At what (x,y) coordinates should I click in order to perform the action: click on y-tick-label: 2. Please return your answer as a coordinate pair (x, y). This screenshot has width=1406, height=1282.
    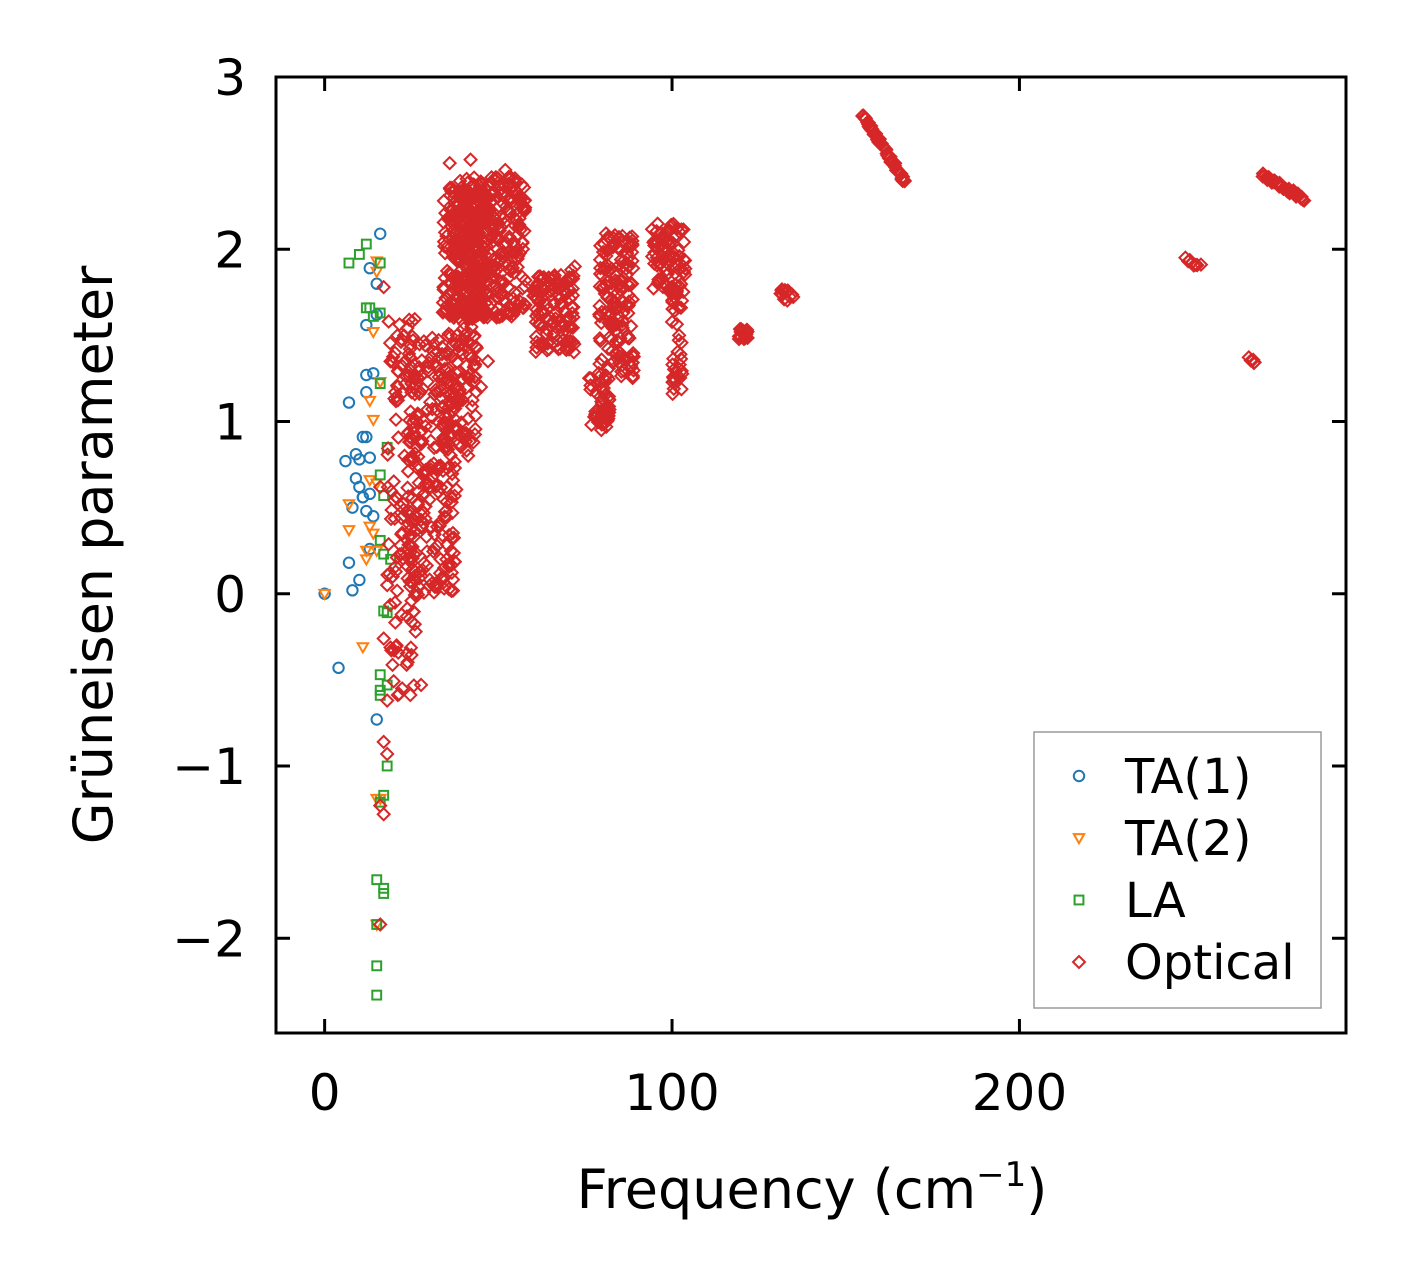
    Looking at the image, I should click on (230, 250).